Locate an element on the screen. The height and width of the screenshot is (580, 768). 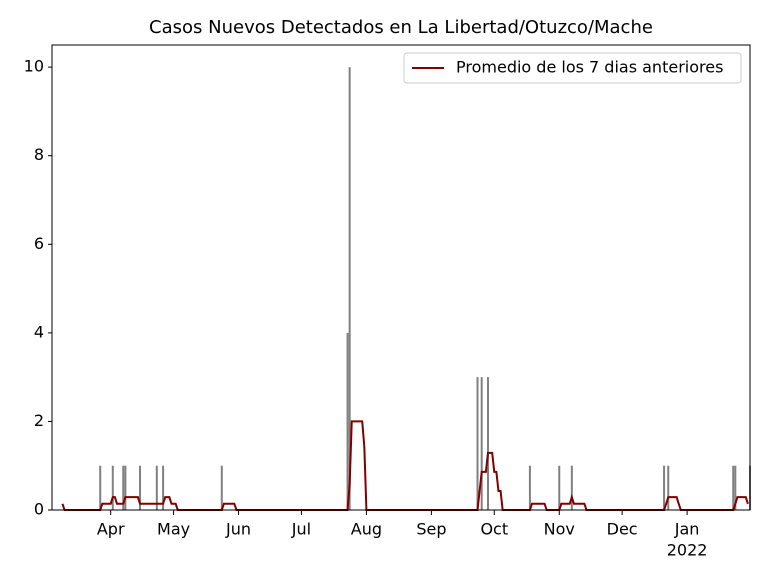
x-tick-label: Oct is located at coordinates (494, 529).